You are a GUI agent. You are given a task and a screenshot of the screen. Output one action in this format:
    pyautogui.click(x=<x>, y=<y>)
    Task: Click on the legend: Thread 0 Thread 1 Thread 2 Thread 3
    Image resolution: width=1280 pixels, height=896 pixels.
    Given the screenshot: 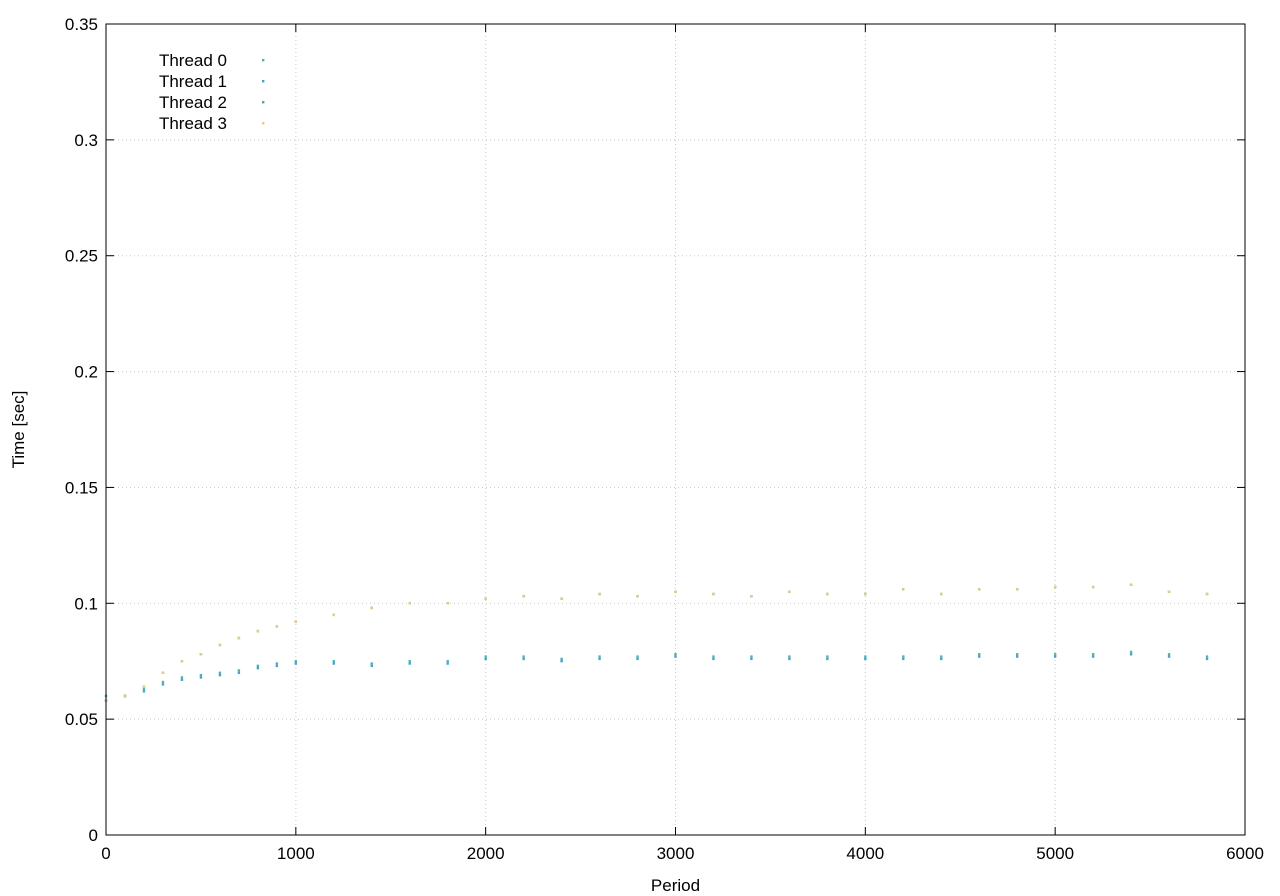 What is the action you would take?
    pyautogui.click(x=212, y=92)
    